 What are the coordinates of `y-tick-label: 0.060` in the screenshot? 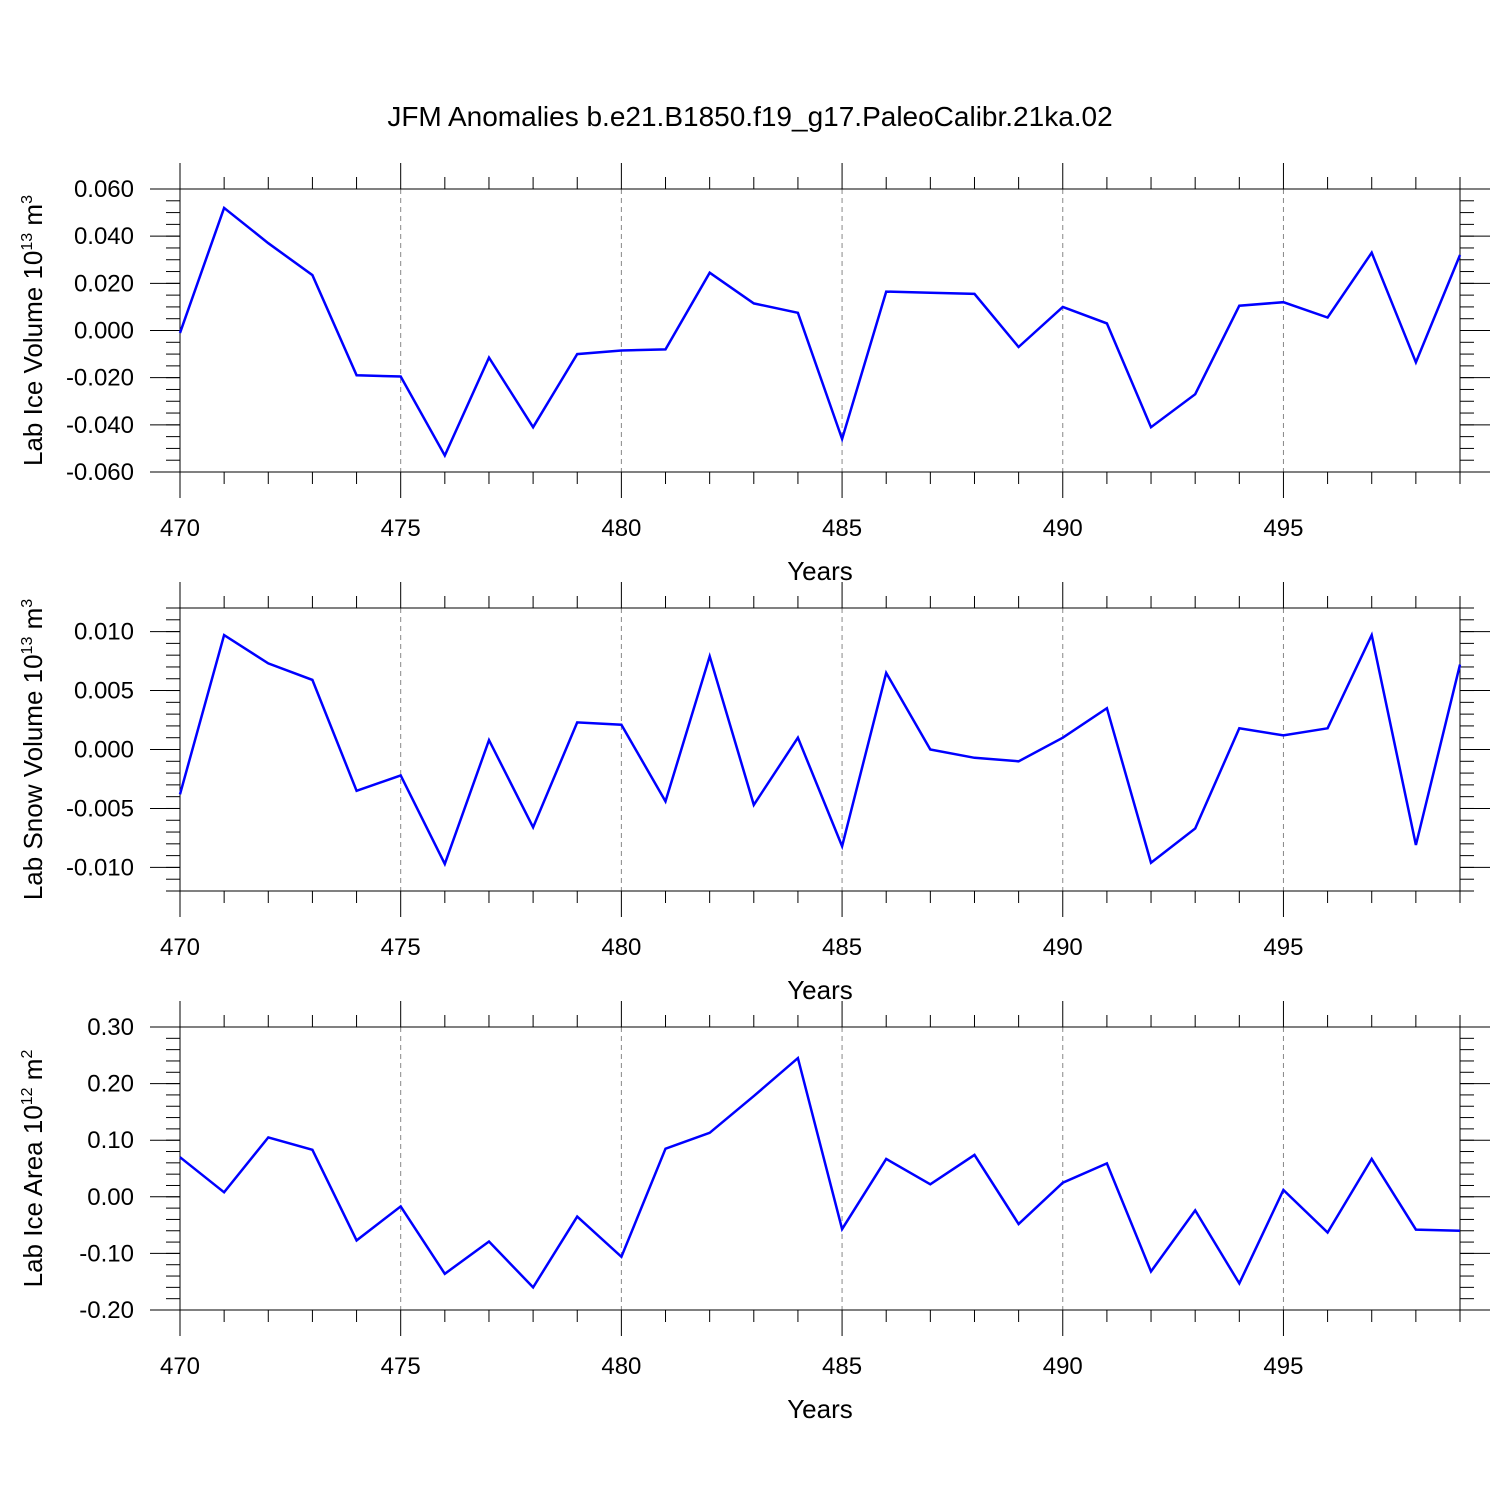 It's located at (104, 189).